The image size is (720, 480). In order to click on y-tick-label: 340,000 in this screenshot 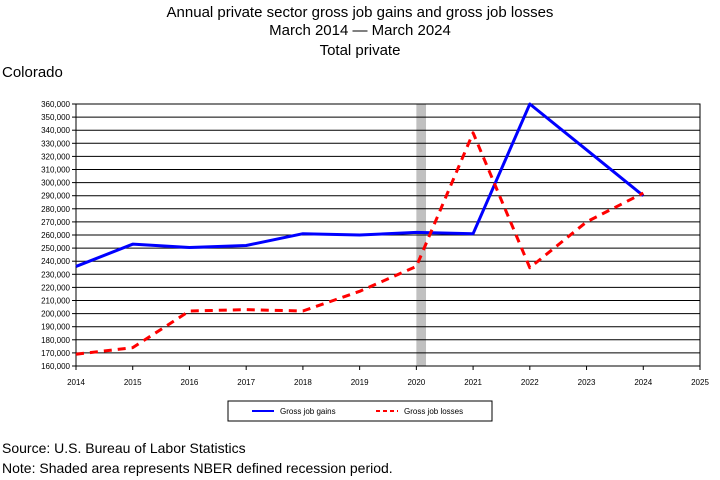, I will do `click(55, 130)`.